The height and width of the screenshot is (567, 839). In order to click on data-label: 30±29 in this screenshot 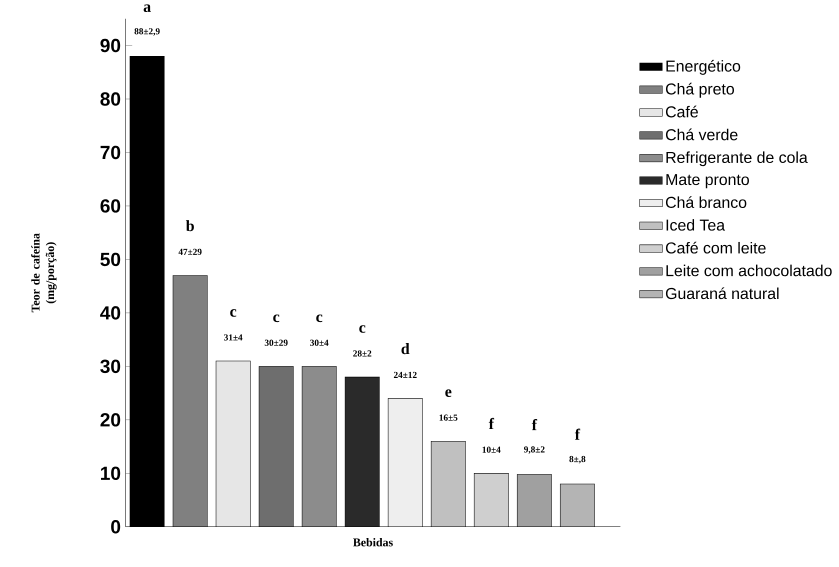, I will do `click(276, 343)`.